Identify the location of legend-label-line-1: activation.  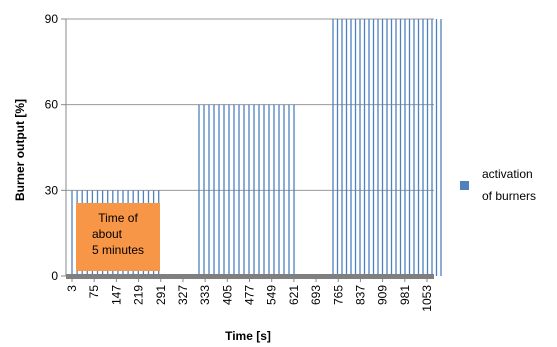
(507, 174).